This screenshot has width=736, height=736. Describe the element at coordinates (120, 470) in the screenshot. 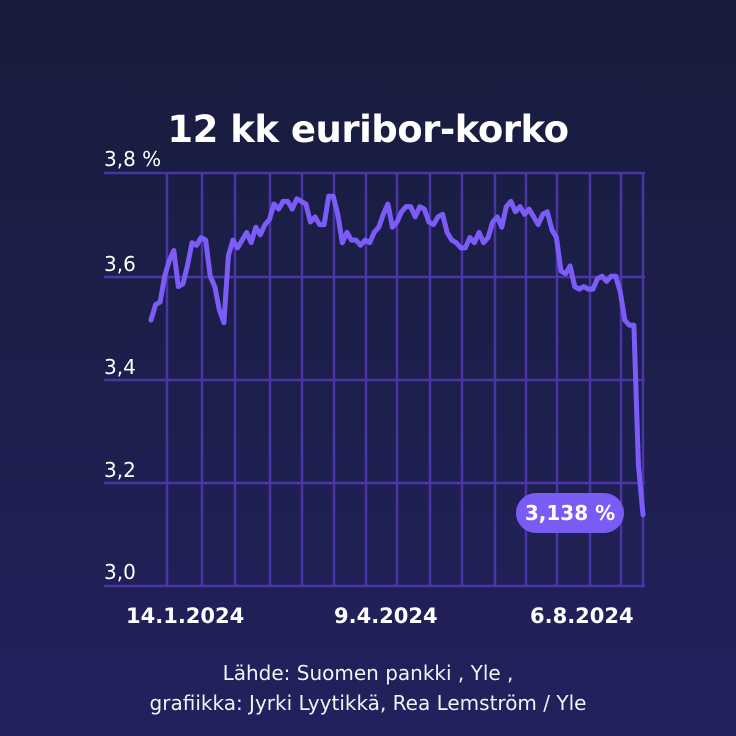

I see `y-tick-3-2: 3,2` at that location.